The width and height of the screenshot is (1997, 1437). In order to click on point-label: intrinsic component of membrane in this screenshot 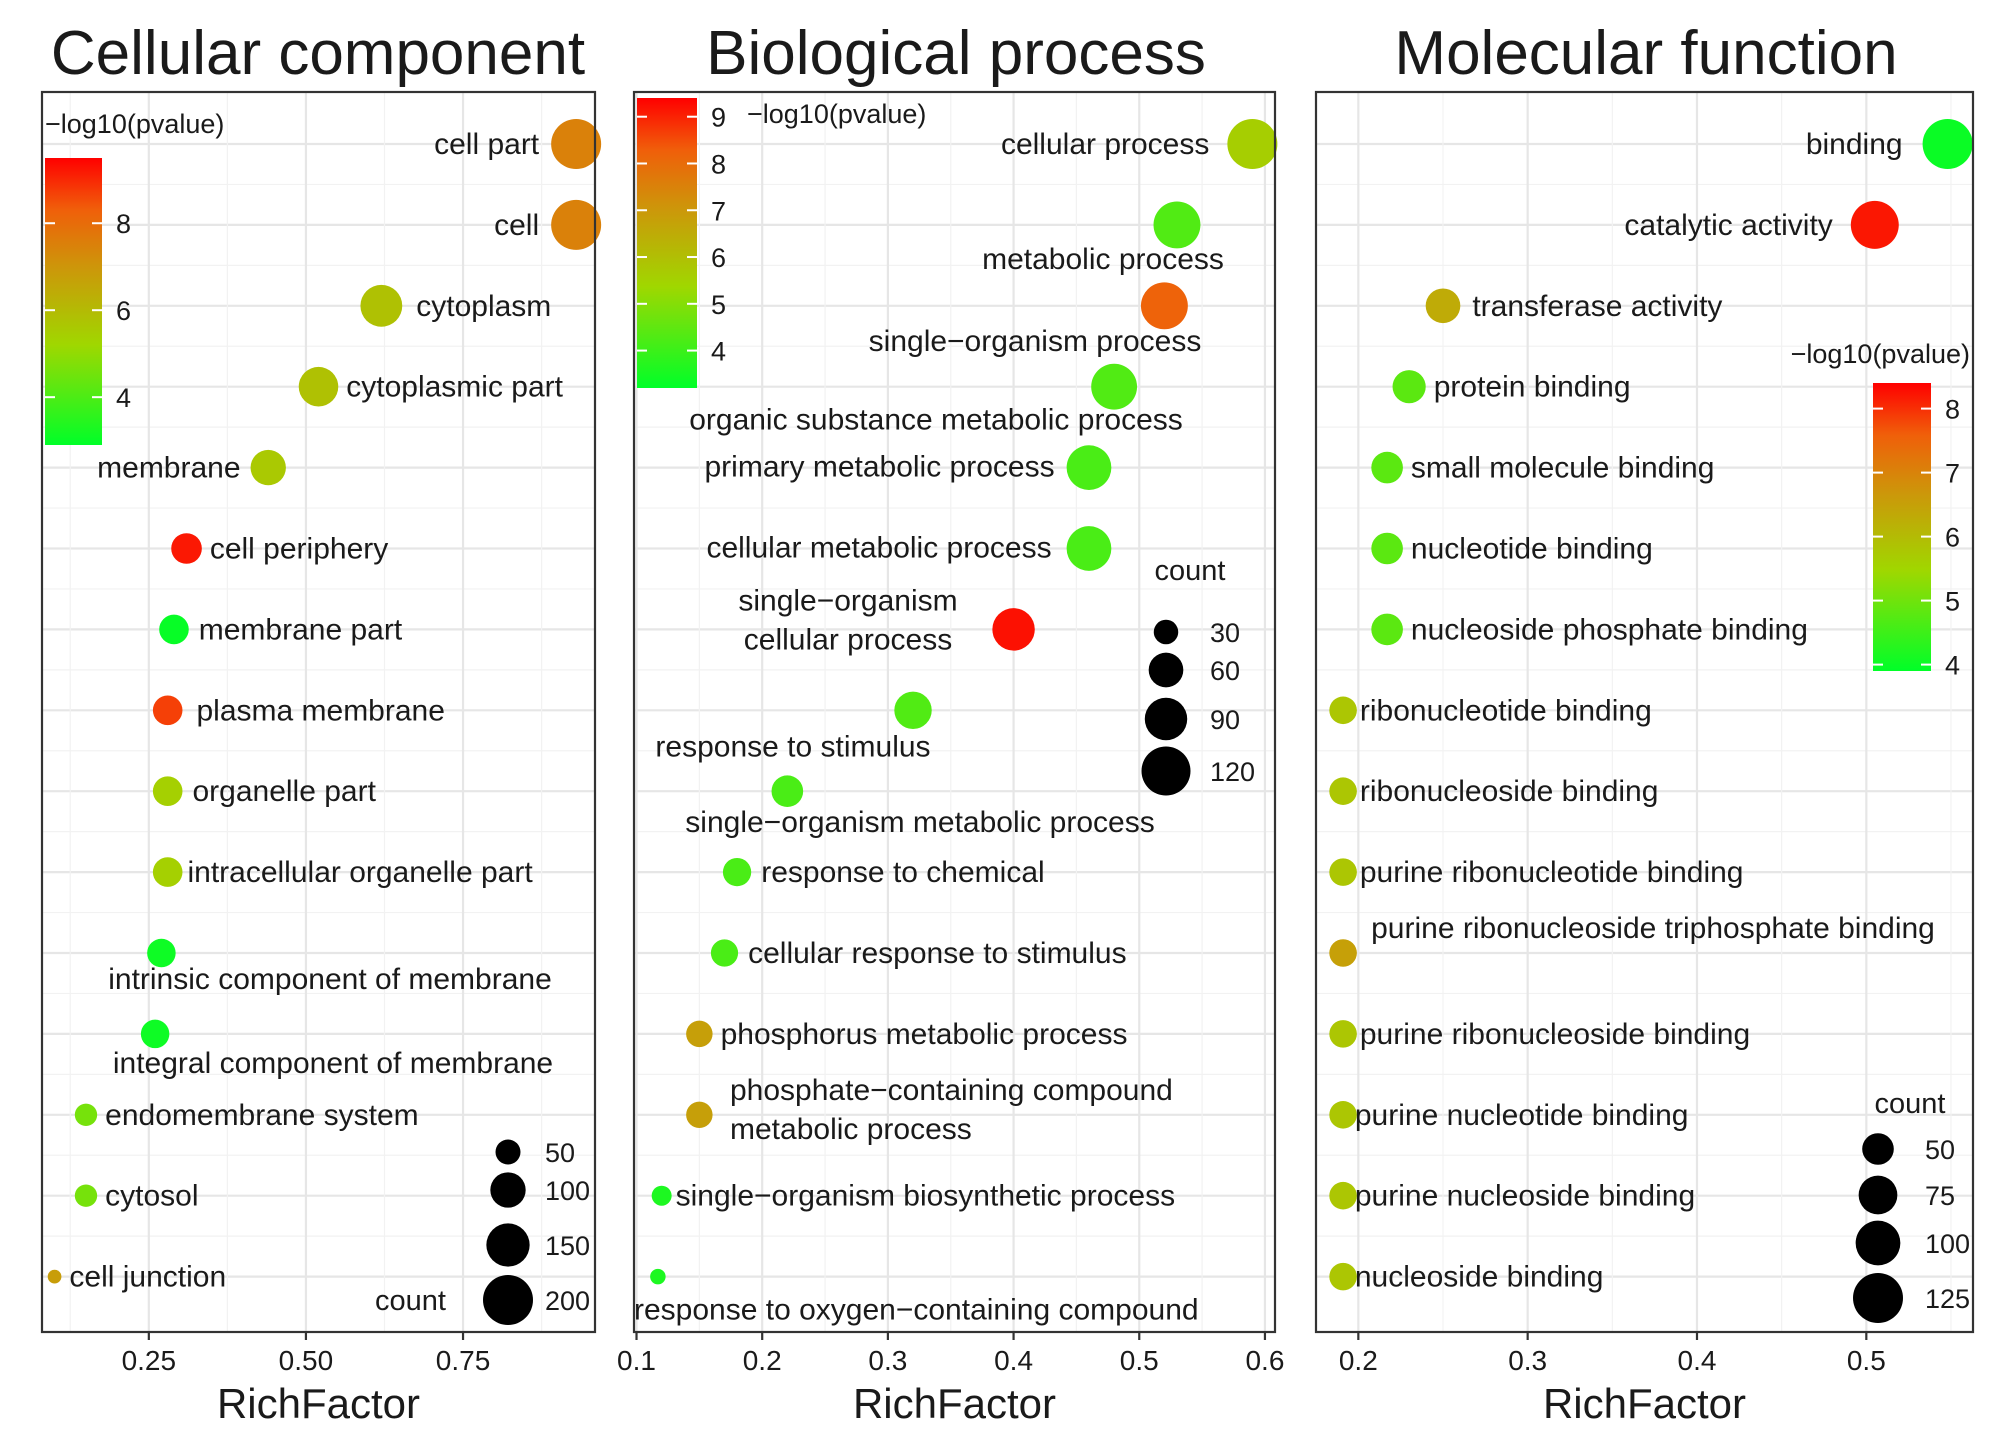, I will do `click(330, 979)`.